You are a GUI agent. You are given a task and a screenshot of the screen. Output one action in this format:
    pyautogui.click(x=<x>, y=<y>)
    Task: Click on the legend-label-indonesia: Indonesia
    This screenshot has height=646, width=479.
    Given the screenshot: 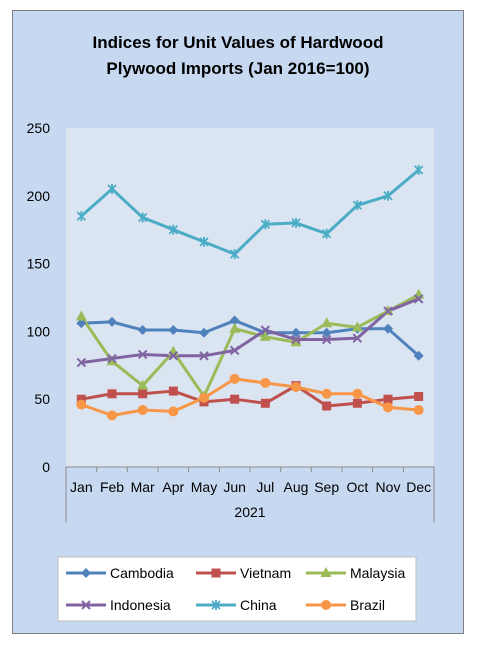 What is the action you would take?
    pyautogui.click(x=140, y=605)
    